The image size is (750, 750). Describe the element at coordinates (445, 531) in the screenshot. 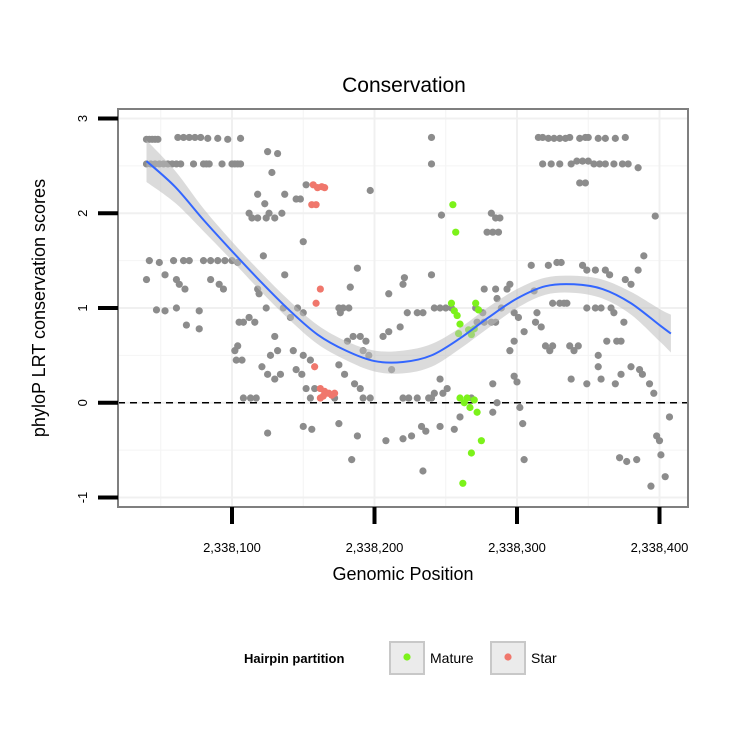

I see `x-axis: 2,338,100 2,338,200 2,338,300 2,338,400` at that location.